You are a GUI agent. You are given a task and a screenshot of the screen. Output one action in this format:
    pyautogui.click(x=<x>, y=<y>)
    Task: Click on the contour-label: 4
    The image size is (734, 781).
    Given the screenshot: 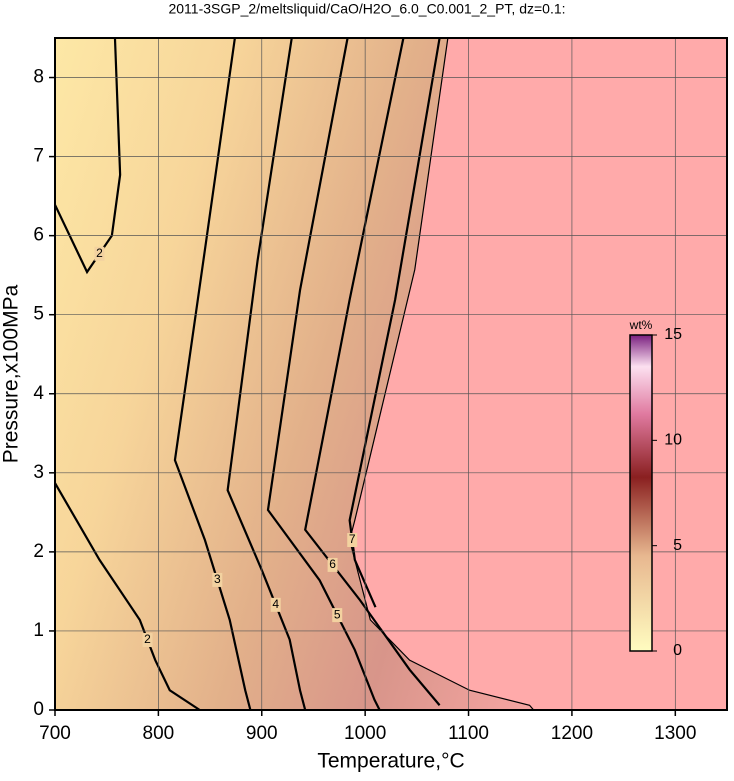 What is the action you would take?
    pyautogui.click(x=275, y=604)
    